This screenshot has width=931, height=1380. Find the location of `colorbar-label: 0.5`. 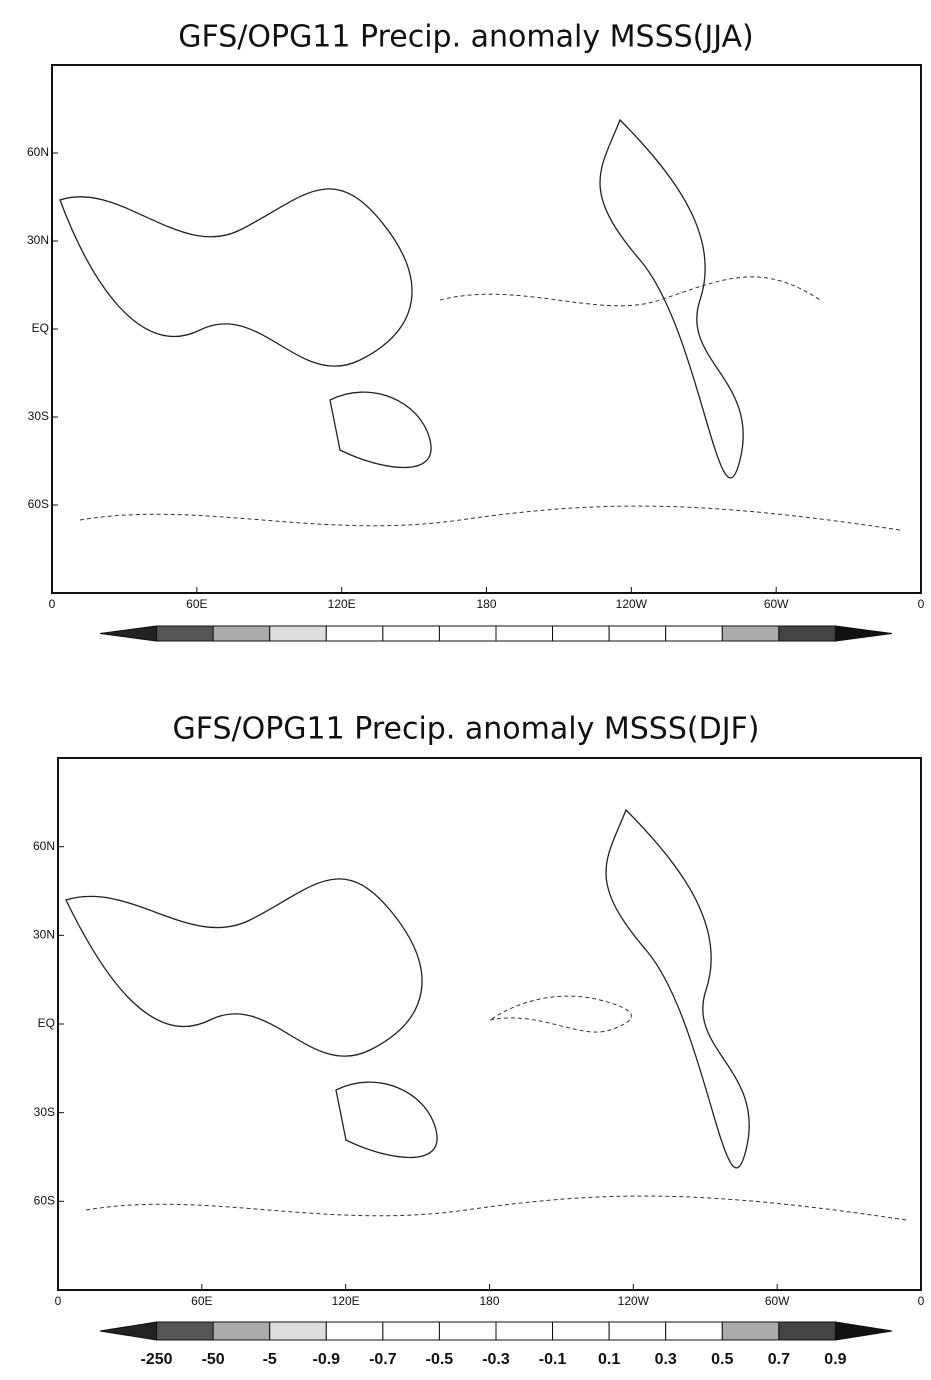

colorbar-label: 0.5 is located at coordinates (722, 1359).